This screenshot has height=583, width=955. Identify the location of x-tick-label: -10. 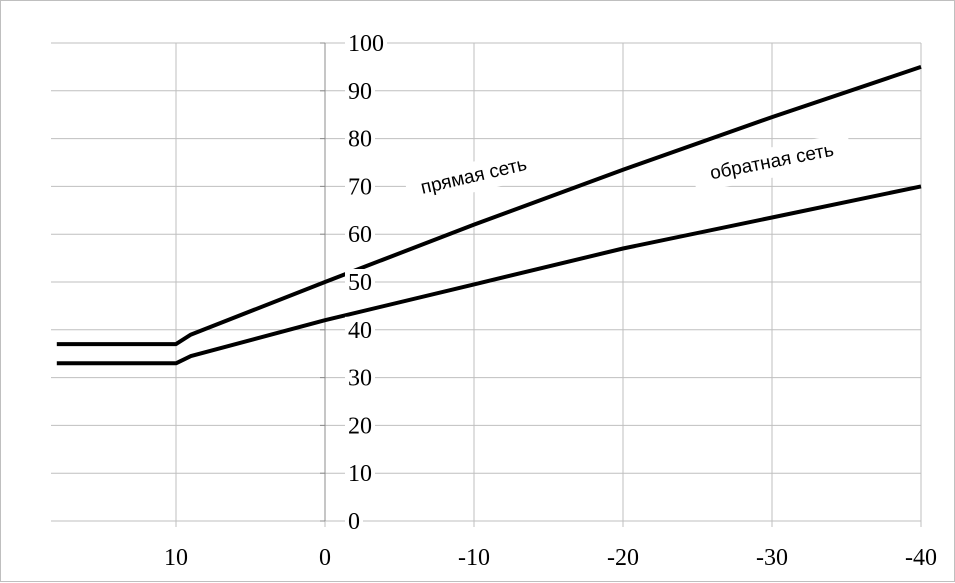
(474, 558).